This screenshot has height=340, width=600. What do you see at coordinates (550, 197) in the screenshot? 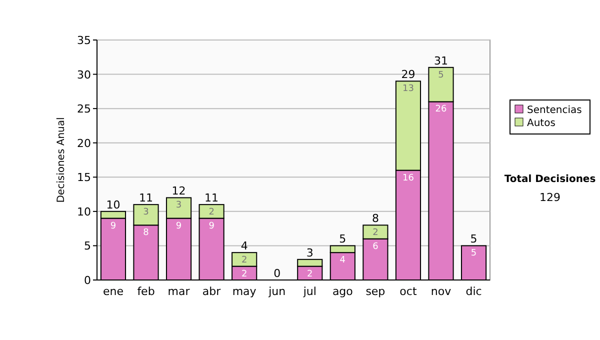
I see `text: 129` at bounding box center [550, 197].